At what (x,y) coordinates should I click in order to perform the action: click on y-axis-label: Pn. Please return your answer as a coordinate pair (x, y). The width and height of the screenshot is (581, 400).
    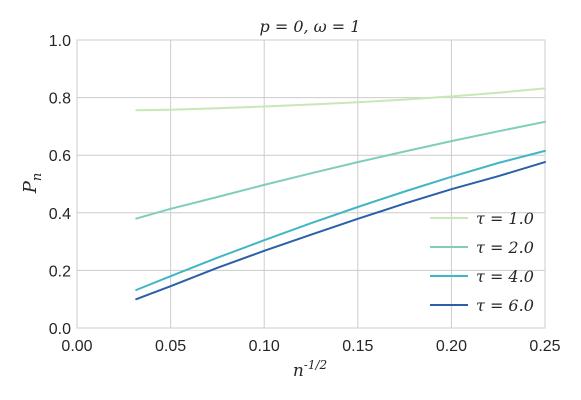
    Looking at the image, I should click on (32, 184).